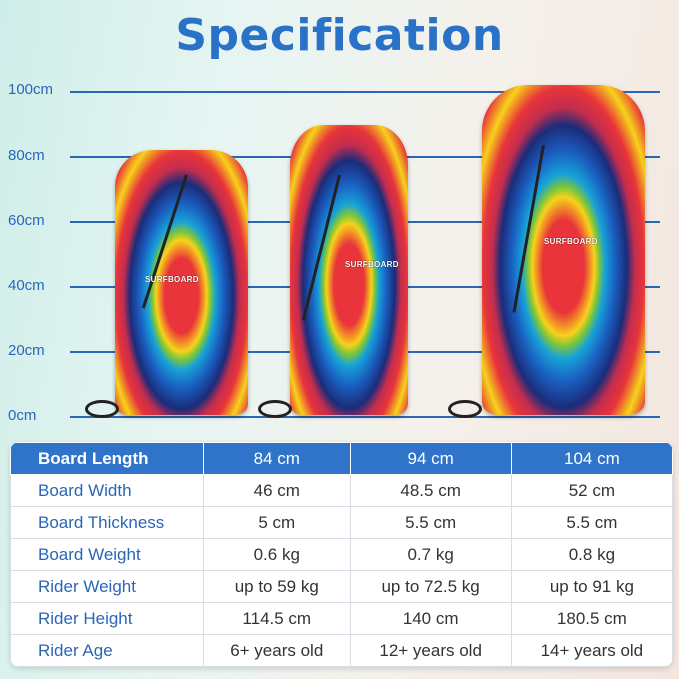 The height and width of the screenshot is (679, 679). Describe the element at coordinates (107, 554) in the screenshot. I see `row-label: Board Weight` at that location.